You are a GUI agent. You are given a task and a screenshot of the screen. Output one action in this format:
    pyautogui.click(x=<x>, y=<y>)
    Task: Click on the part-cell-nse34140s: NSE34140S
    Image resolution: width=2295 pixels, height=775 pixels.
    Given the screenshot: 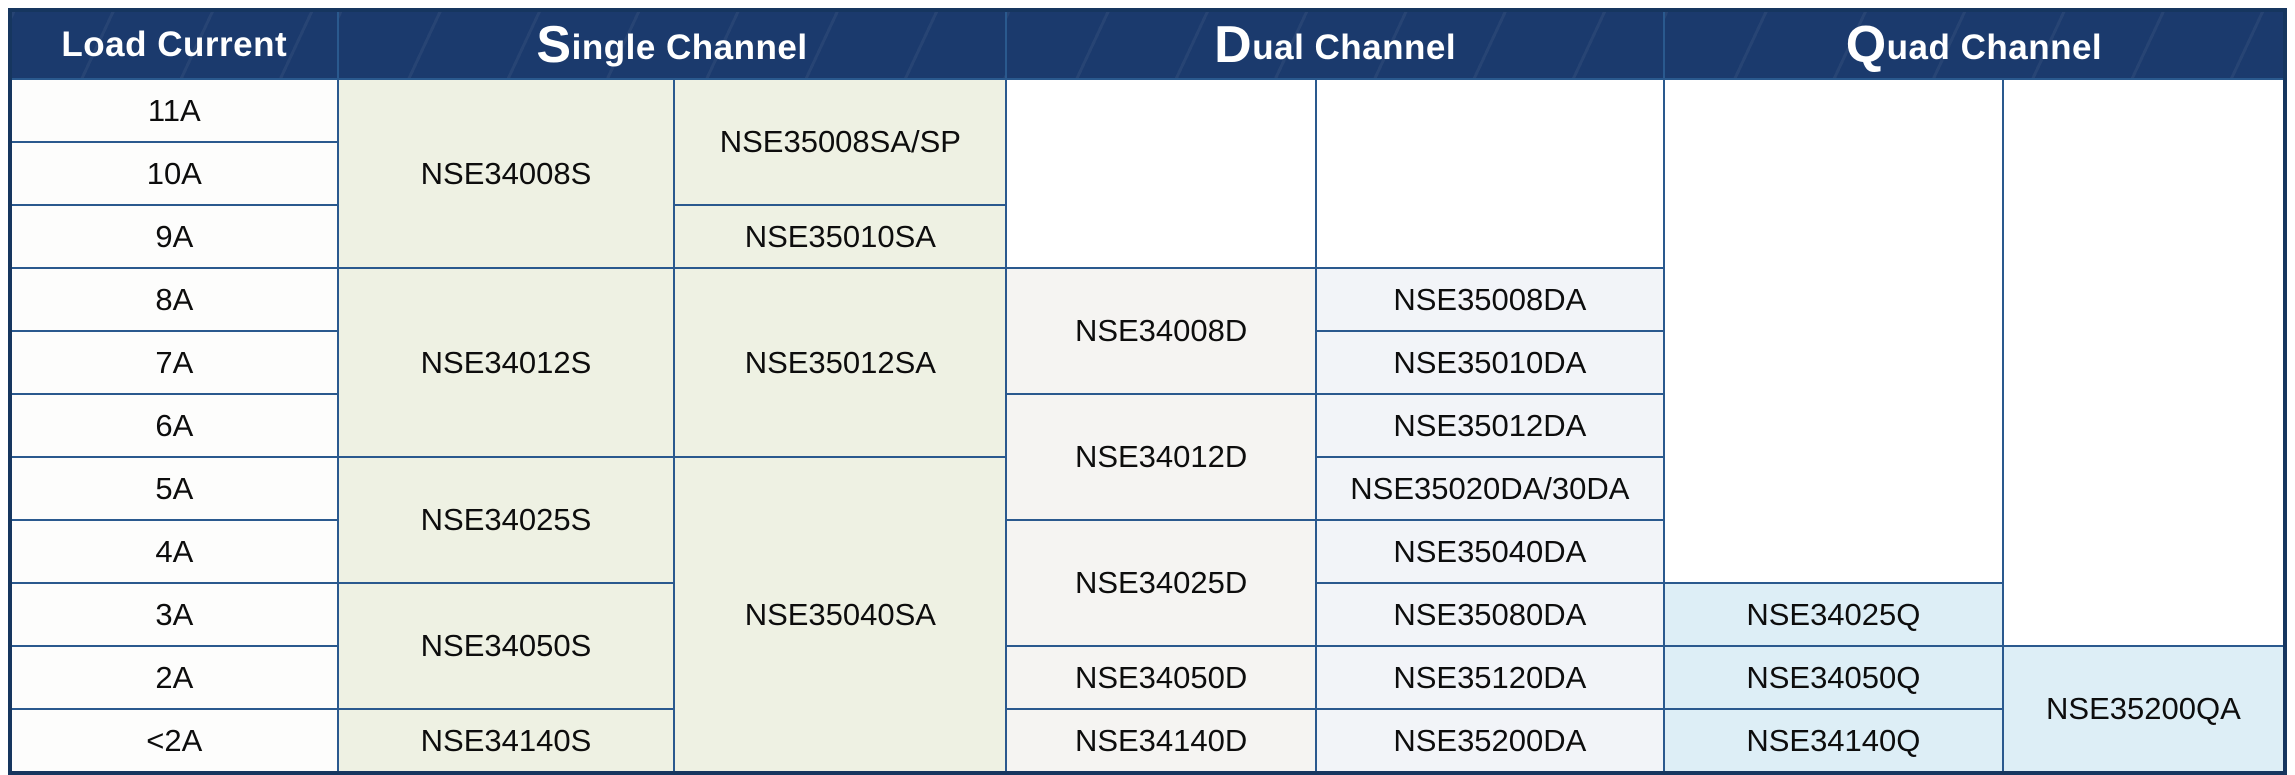 What is the action you would take?
    pyautogui.click(x=506, y=741)
    